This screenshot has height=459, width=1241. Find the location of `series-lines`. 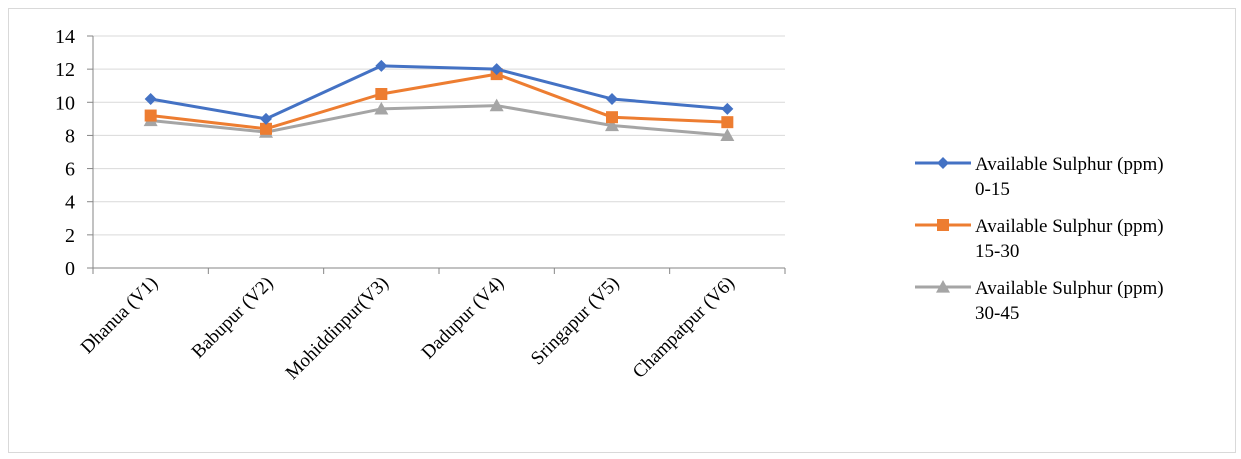

series-lines is located at coordinates (439, 100).